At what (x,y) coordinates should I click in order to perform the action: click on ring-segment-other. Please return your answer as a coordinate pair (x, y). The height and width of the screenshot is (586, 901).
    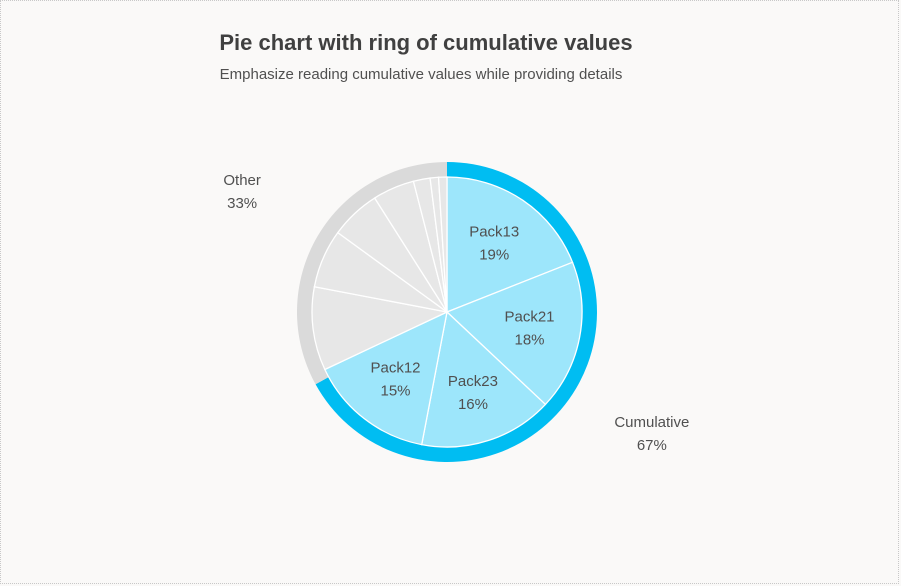
    Looking at the image, I should click on (371, 273).